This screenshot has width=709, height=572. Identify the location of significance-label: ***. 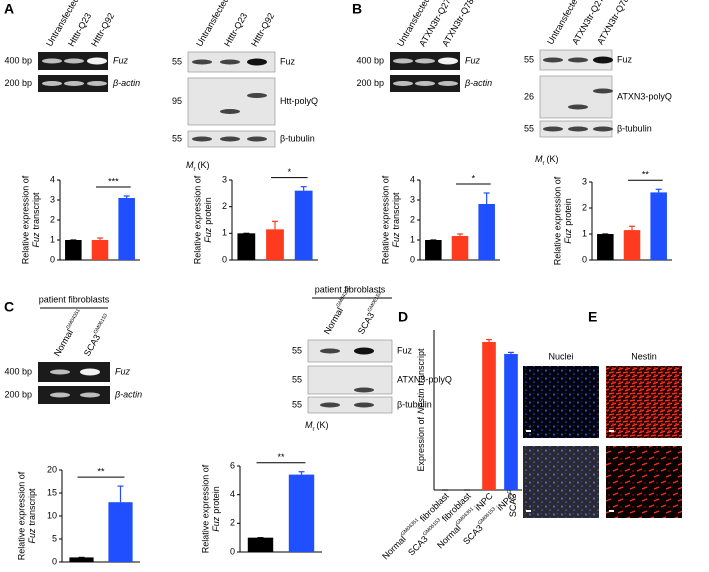
(113, 181).